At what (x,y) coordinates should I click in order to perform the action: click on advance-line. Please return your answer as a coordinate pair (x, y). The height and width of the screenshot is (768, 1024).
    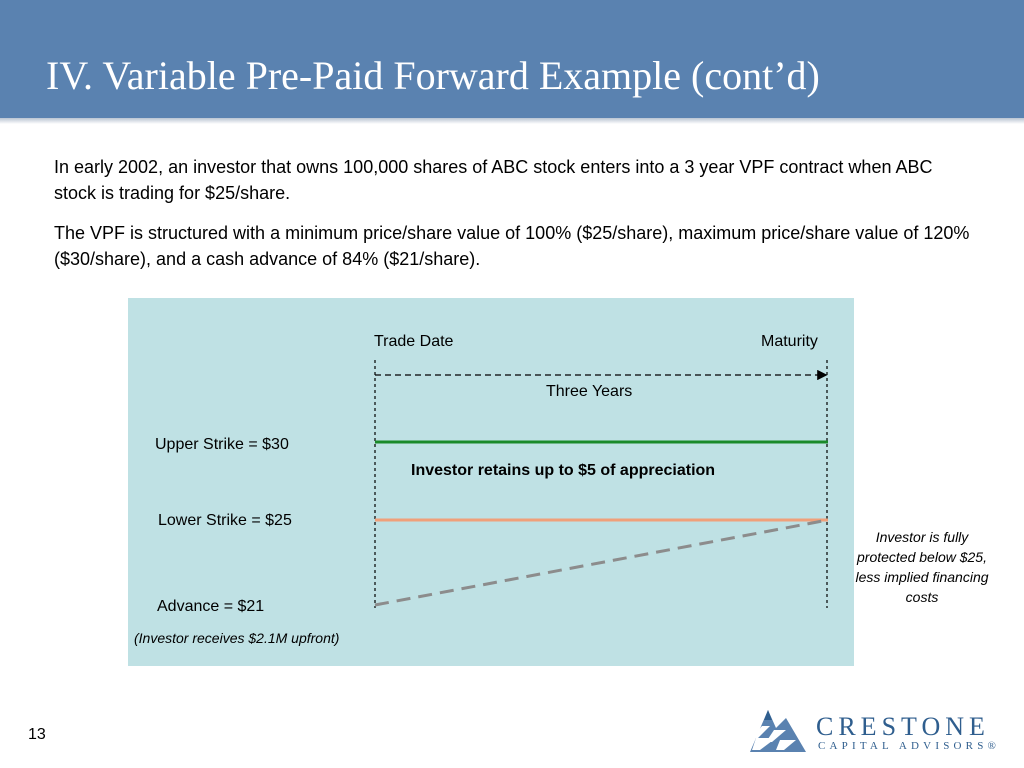
    Looking at the image, I should click on (601, 562).